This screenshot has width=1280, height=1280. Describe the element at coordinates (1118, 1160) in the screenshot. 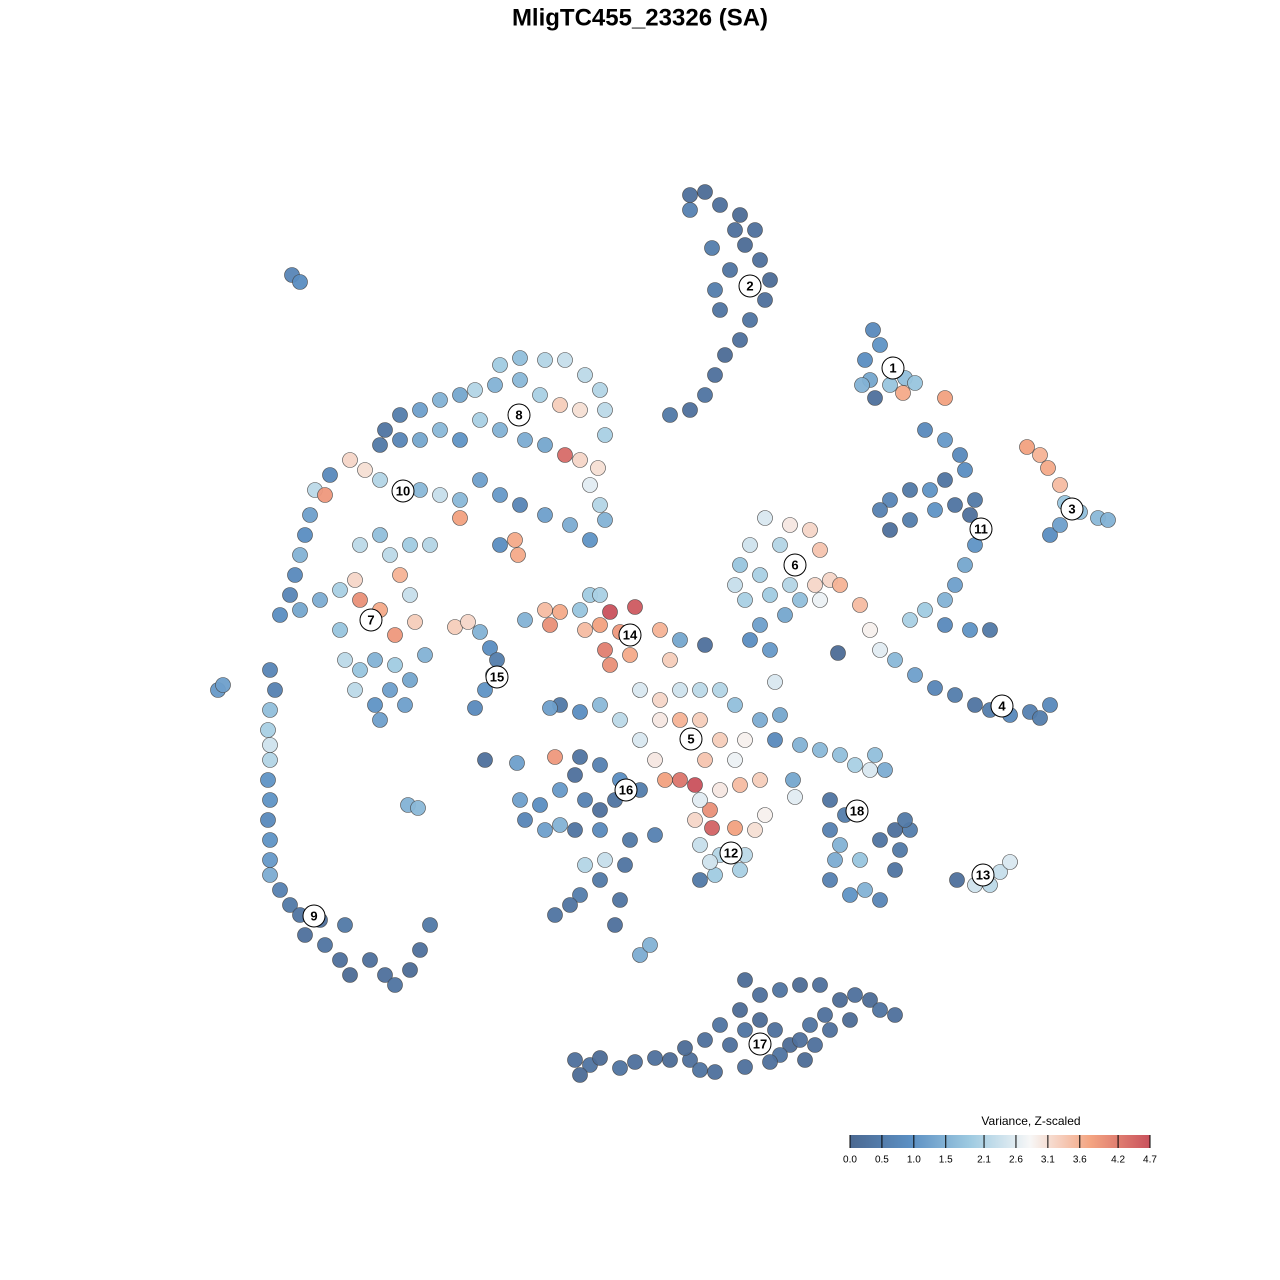

I see `colorbar-tick-label: 4.2` at that location.